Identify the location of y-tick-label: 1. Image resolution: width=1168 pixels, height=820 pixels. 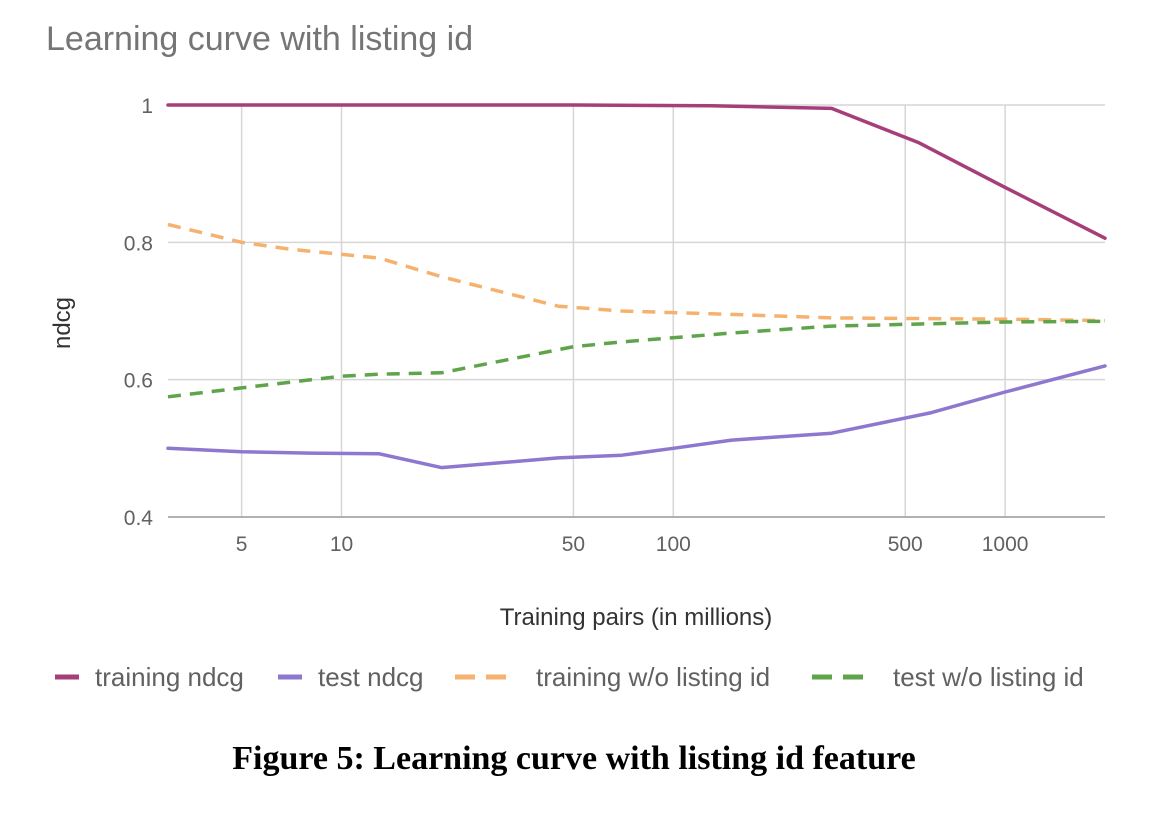
(147, 106).